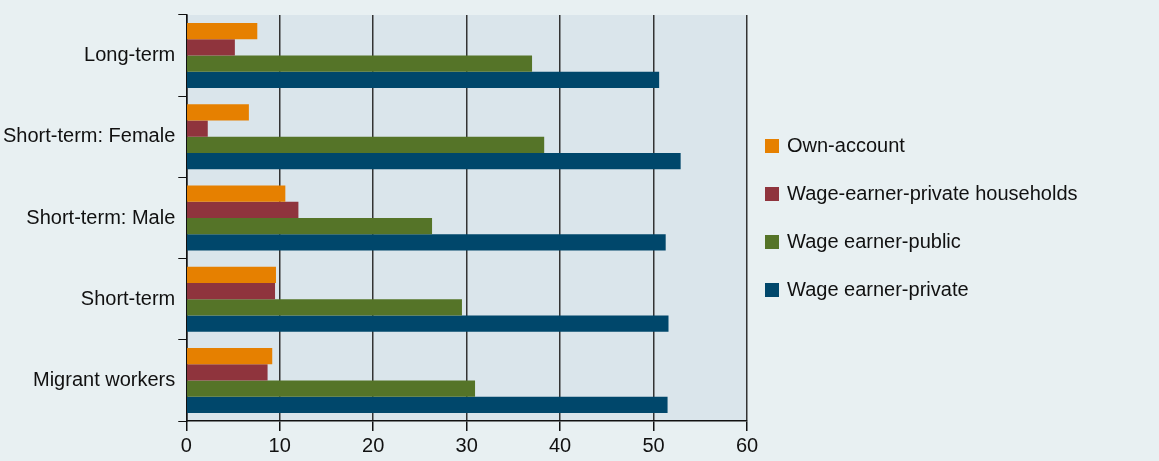 This screenshot has height=461, width=1159. Describe the element at coordinates (874, 240) in the screenshot. I see `legend-label: Wage earner-public` at that location.